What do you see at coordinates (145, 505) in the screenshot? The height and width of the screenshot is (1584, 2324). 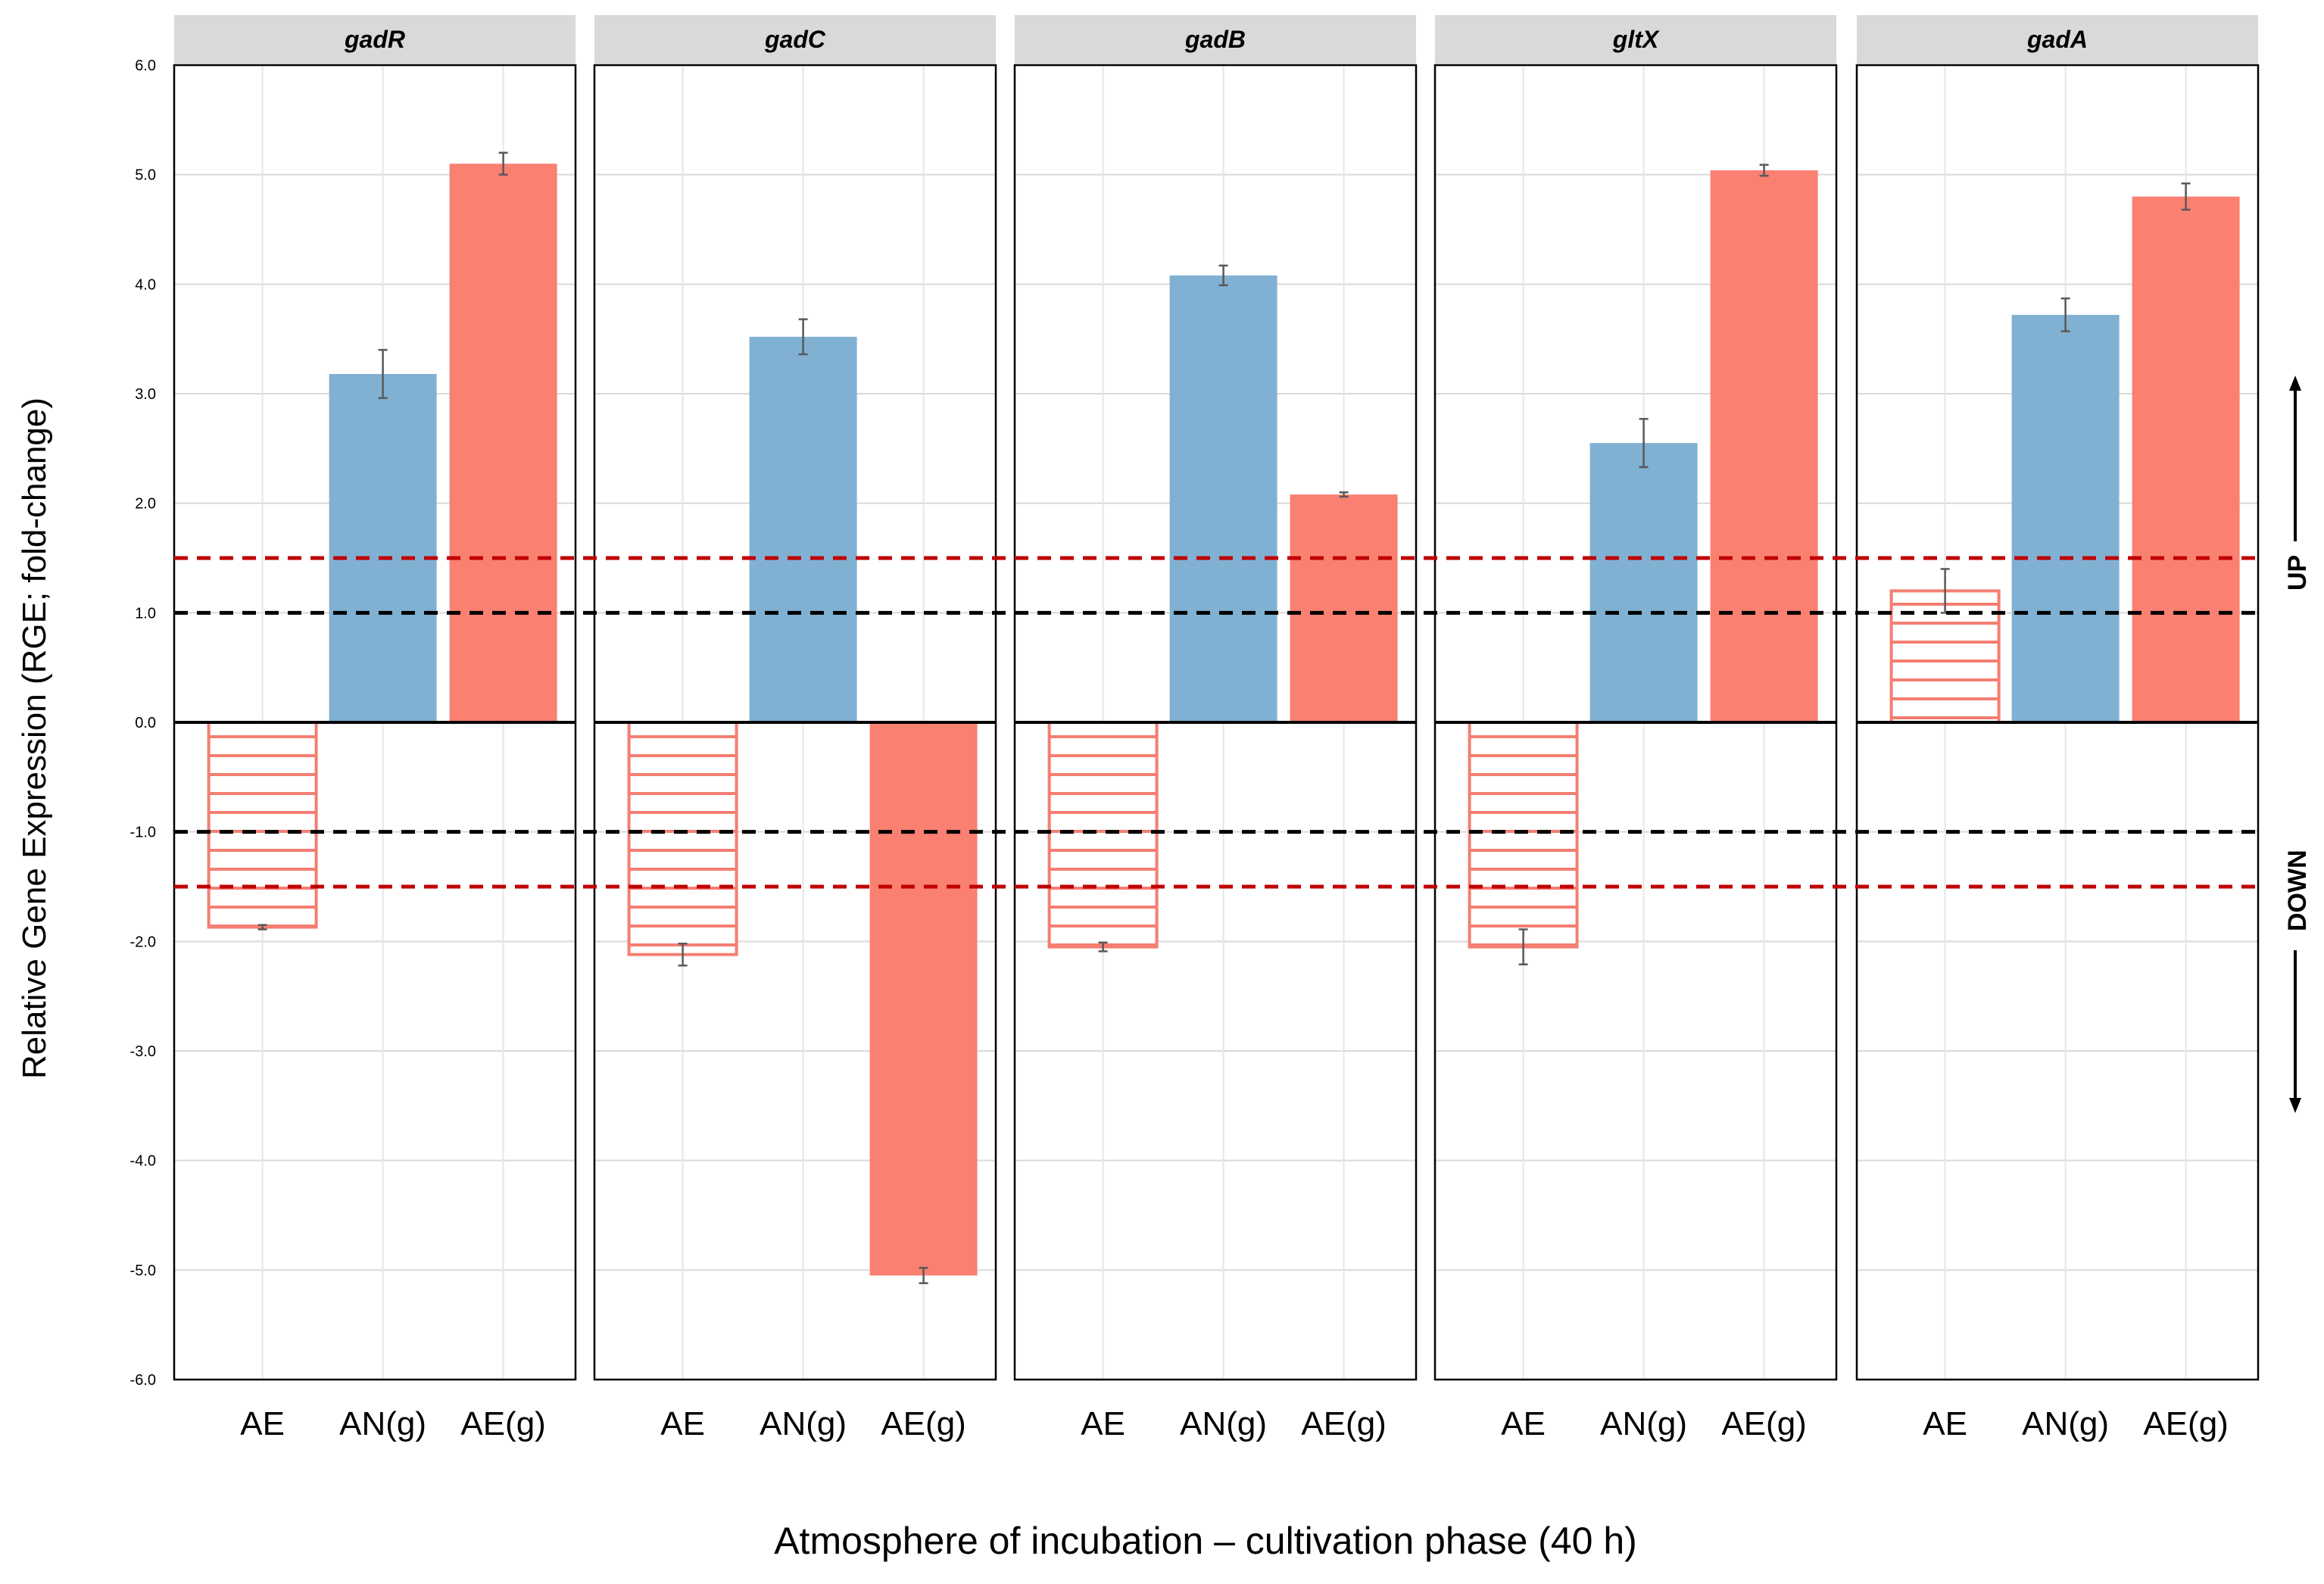 I see `y-tick-label: 2.0` at bounding box center [145, 505].